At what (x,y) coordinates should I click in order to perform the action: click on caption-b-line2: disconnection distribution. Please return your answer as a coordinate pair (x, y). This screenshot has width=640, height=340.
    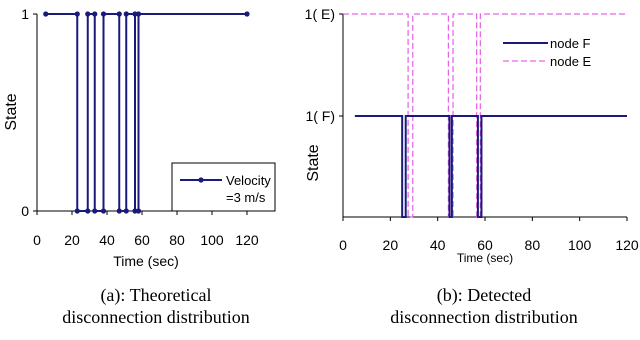
    Looking at the image, I should click on (484, 317).